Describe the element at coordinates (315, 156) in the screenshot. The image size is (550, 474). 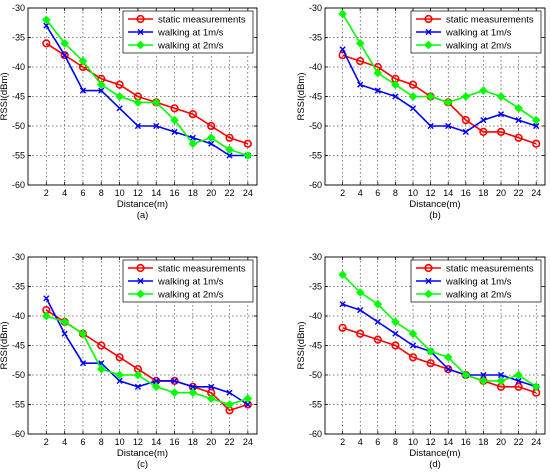
I see `y-tick-label: -55` at that location.